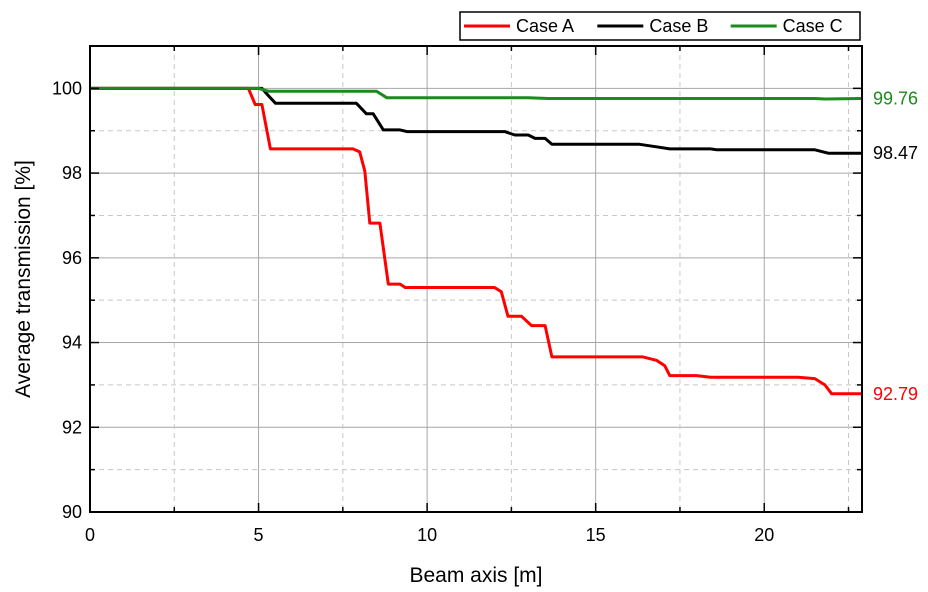 Image resolution: width=928 pixels, height=592 pixels. Describe the element at coordinates (895, 153) in the screenshot. I see `end-value-label-case-b: 98.47` at that location.